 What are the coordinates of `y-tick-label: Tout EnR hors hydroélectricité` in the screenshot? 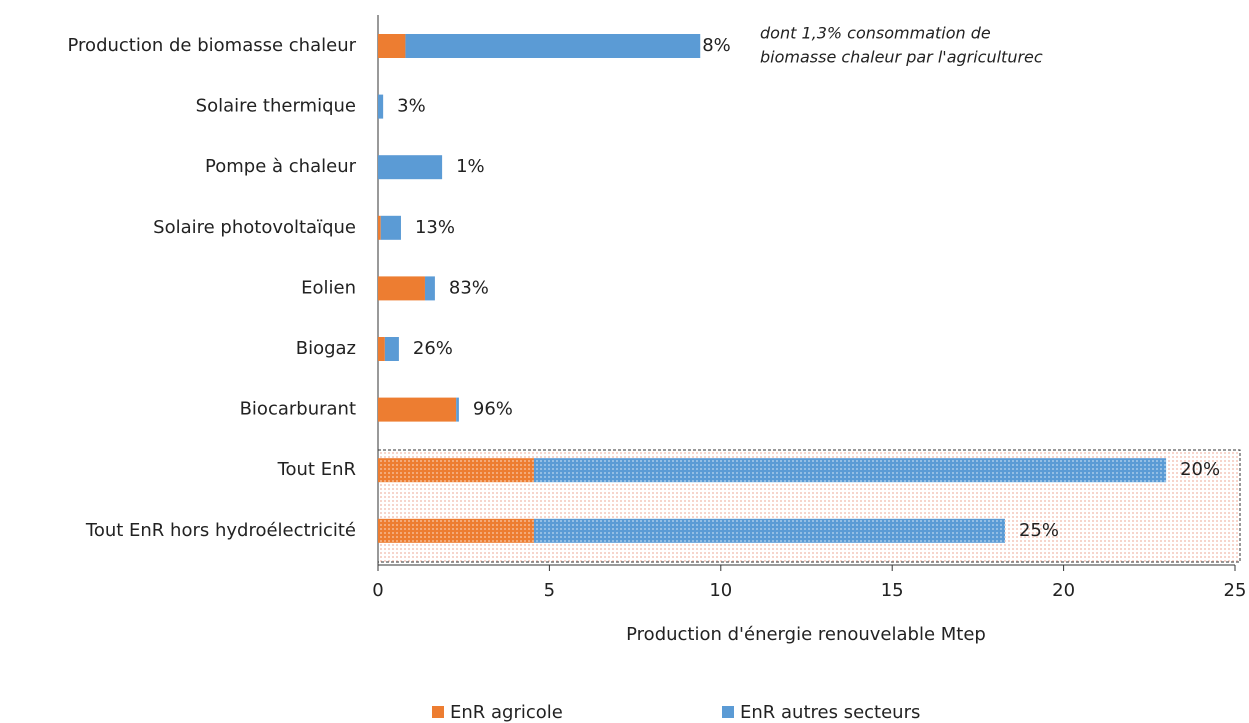 It's located at (220, 530).